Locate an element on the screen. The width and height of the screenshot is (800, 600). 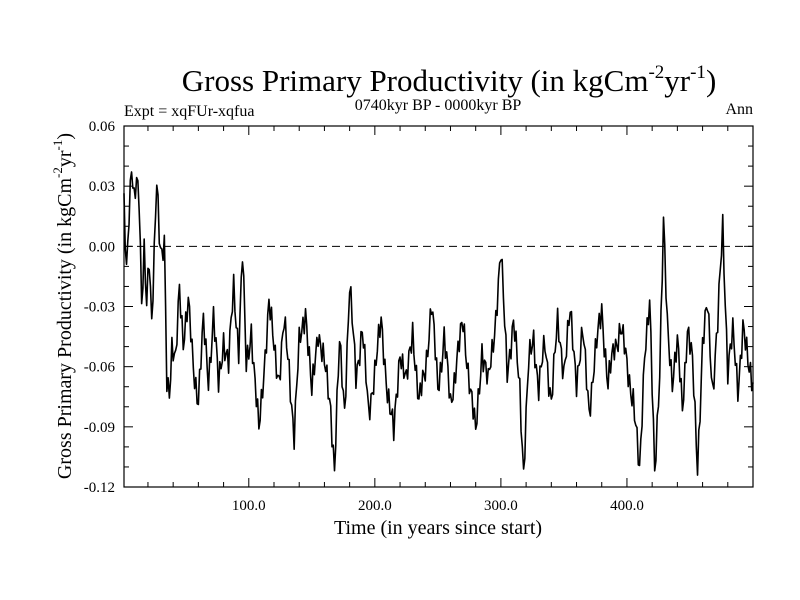
x-tick-label: 300.0 is located at coordinates (501, 506).